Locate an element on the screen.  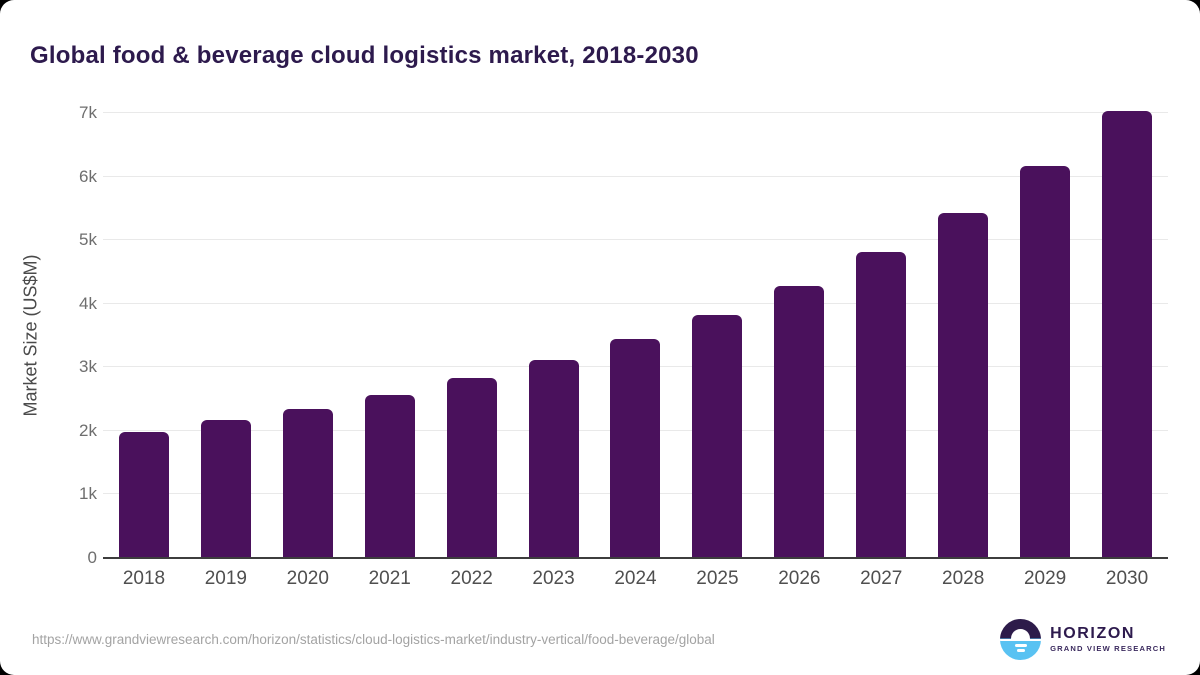
x-axis-label-2029: 2029 is located at coordinates (1045, 578).